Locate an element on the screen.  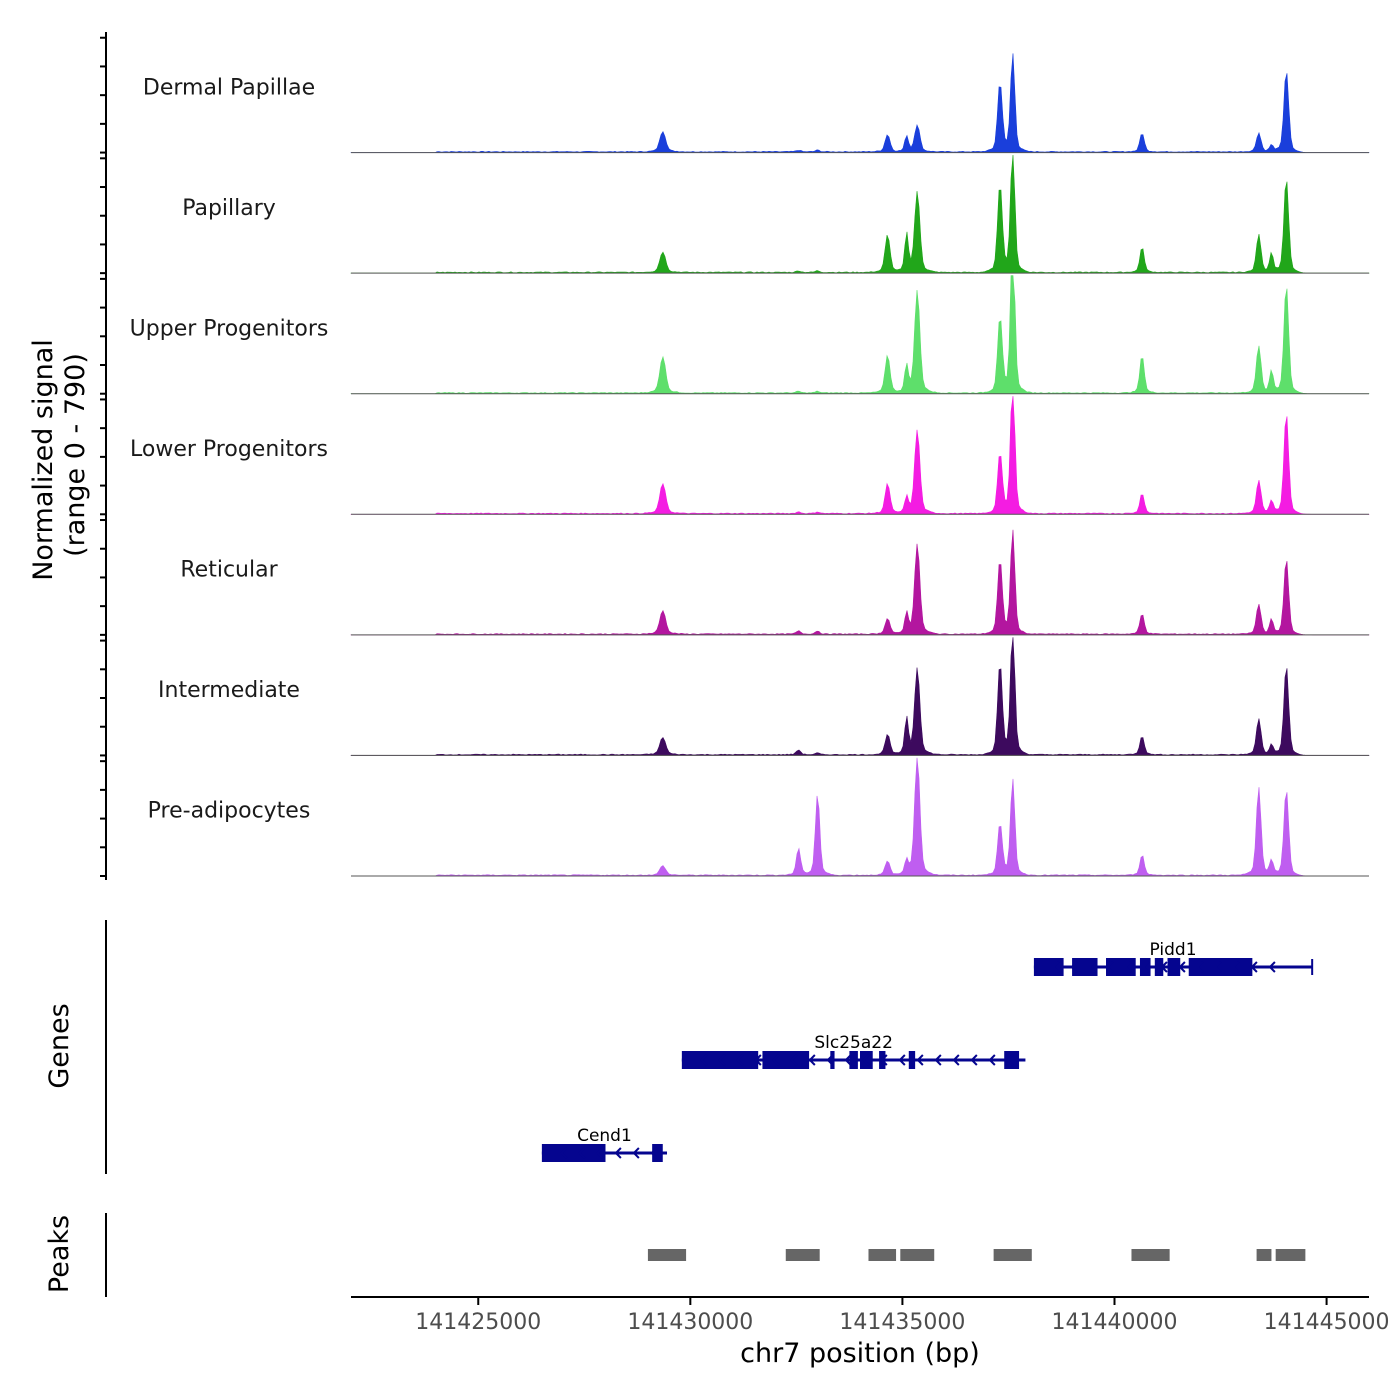
gene-slc25a22: Slc25a22 is located at coordinates (853, 1051).